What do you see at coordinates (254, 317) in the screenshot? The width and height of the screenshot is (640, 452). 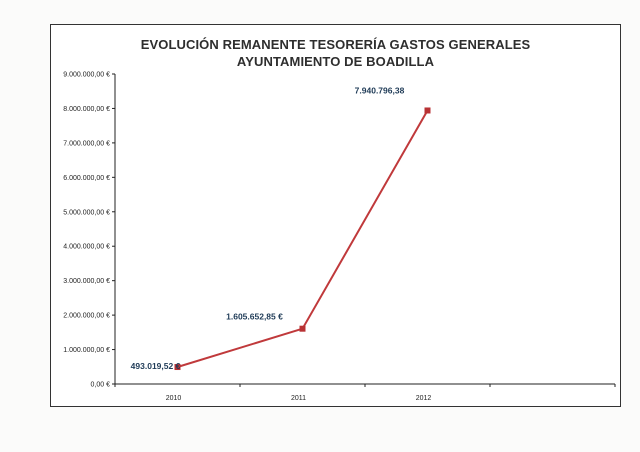 I see `data-label: 1.605.652,85 €` at bounding box center [254, 317].